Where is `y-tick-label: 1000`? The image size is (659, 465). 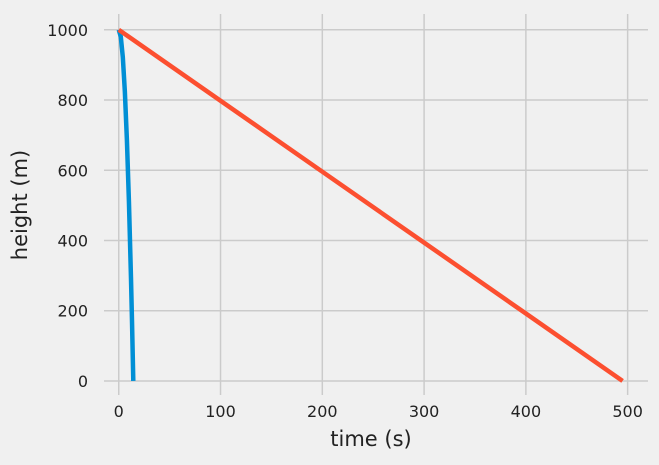
y-tick-label: 1000 is located at coordinates (67, 30).